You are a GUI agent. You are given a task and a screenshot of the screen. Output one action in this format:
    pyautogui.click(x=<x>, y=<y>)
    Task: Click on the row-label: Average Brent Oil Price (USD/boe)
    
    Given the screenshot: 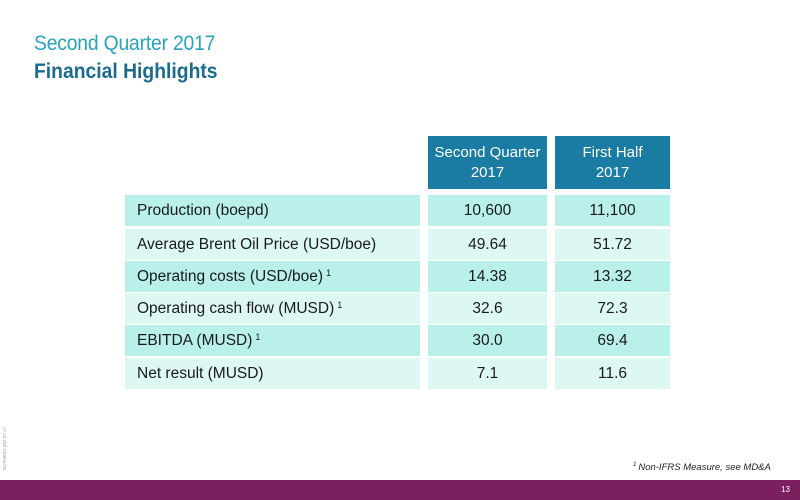 What is the action you would take?
    pyautogui.click(x=272, y=244)
    